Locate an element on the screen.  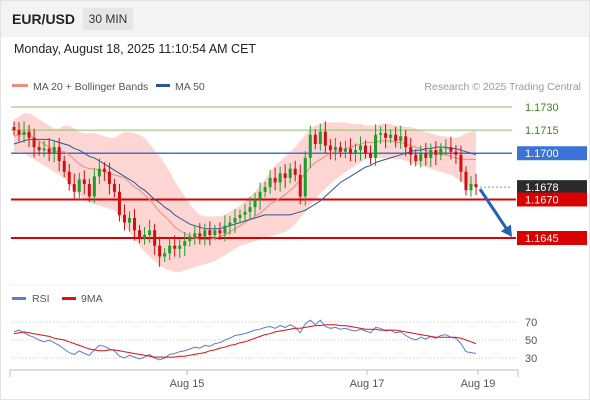
timeframe-button: 30 MIN is located at coordinates (108, 19).